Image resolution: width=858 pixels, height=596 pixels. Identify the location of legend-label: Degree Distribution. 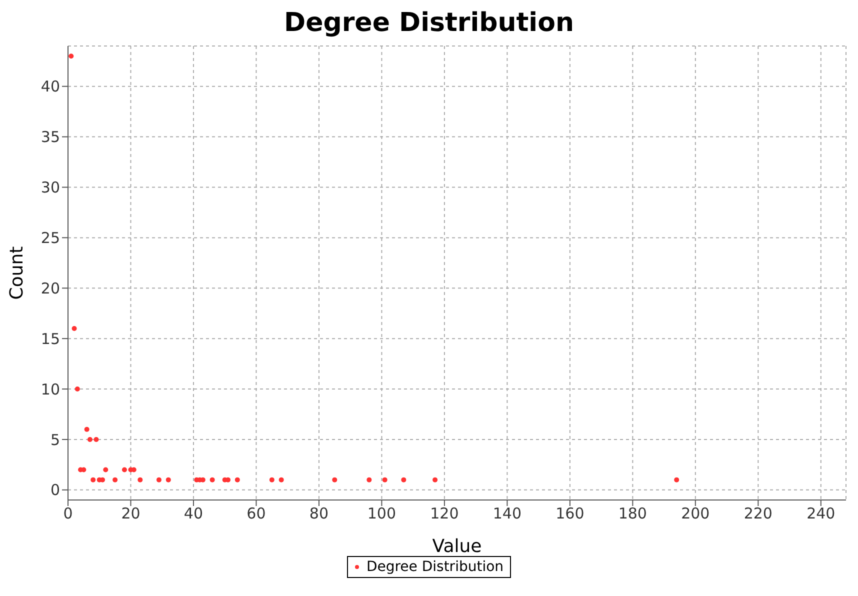
(434, 567).